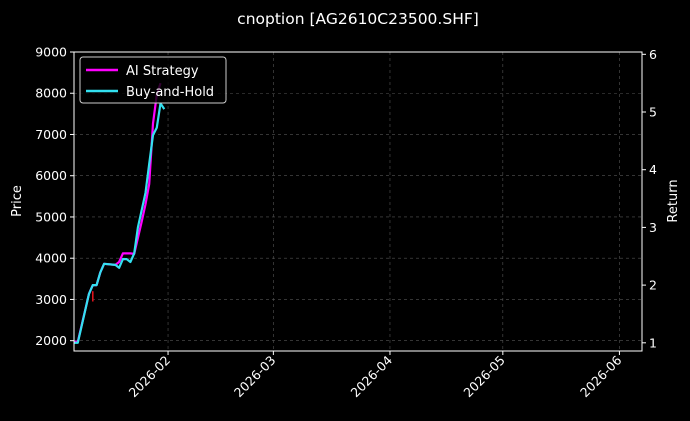 This screenshot has width=690, height=421. I want to click on series-layer, so click(120, 213).